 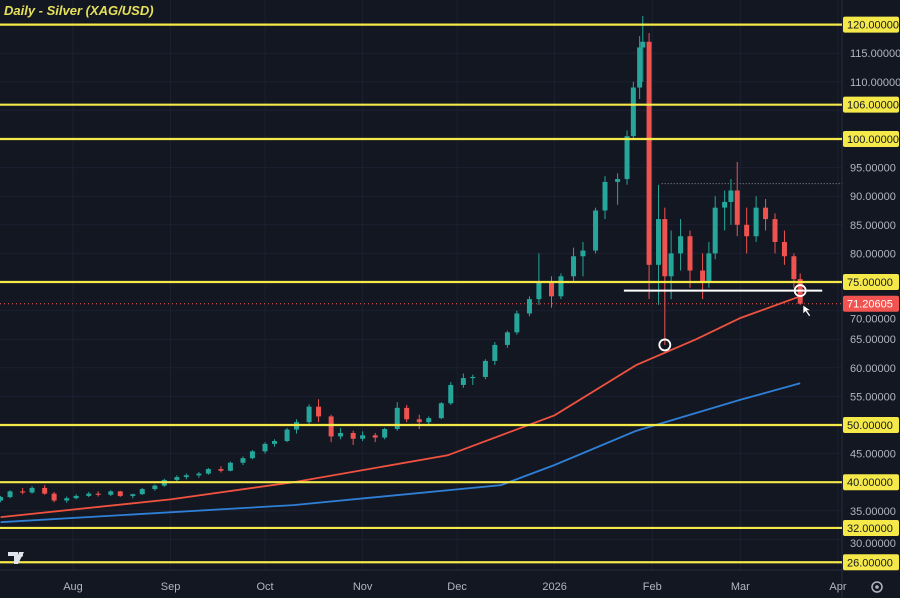 I want to click on y-tick-label: 95.00000, so click(x=873, y=169).